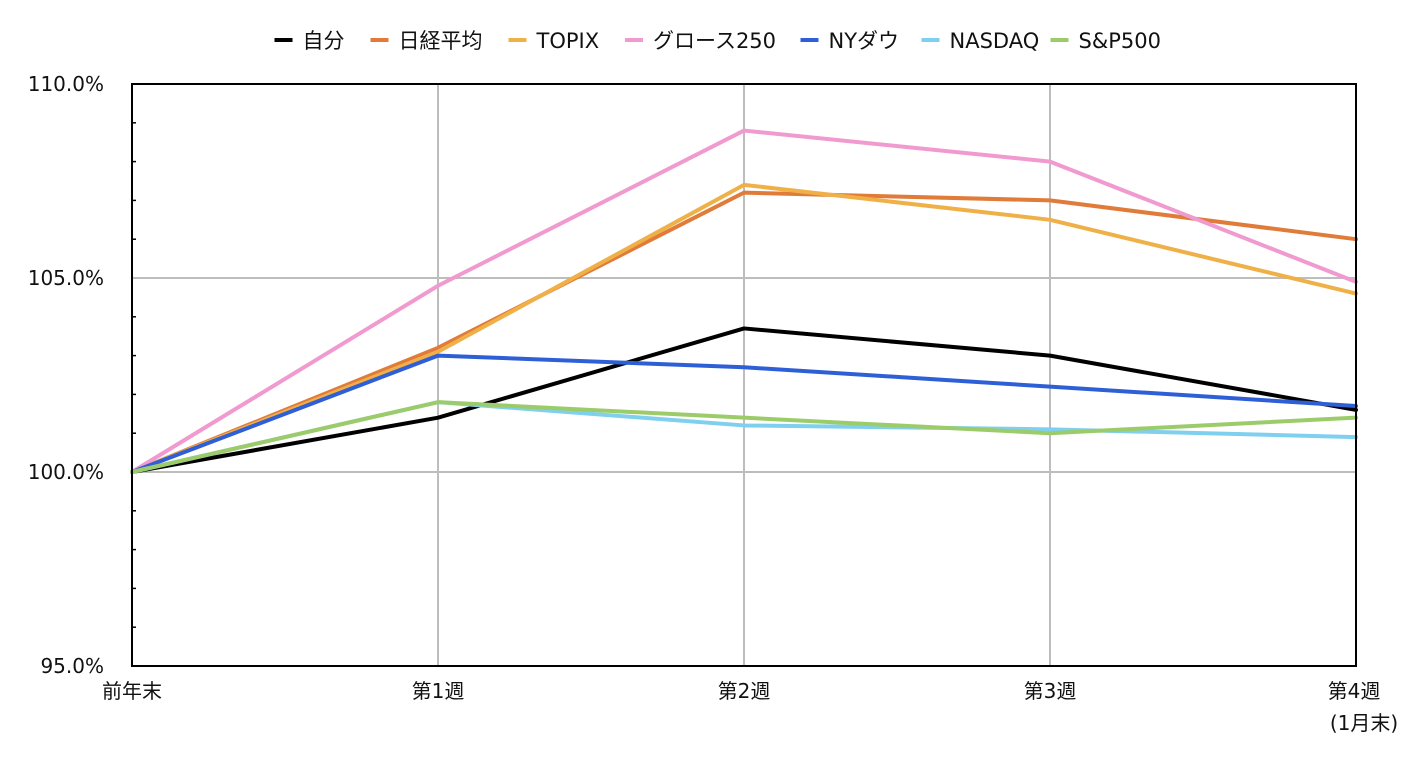 This screenshot has height=772, width=1428. What do you see at coordinates (66, 278) in the screenshot?
I see `y-tick-label: 105.0%` at bounding box center [66, 278].